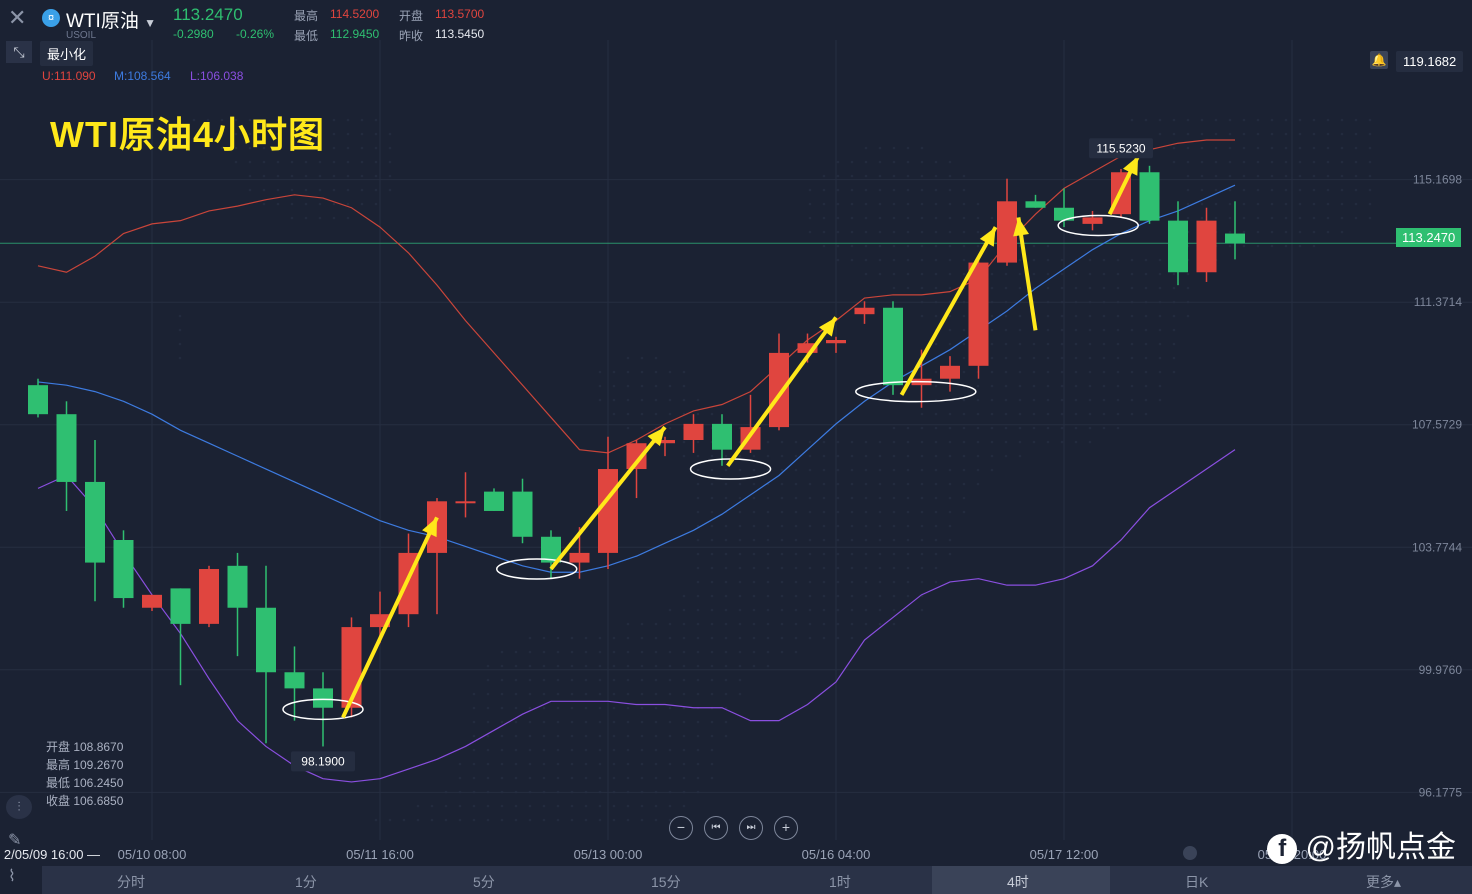 This screenshot has height=894, width=1472. What do you see at coordinates (1282, 849) in the screenshot?
I see `facebook-icon: f` at bounding box center [1282, 849].